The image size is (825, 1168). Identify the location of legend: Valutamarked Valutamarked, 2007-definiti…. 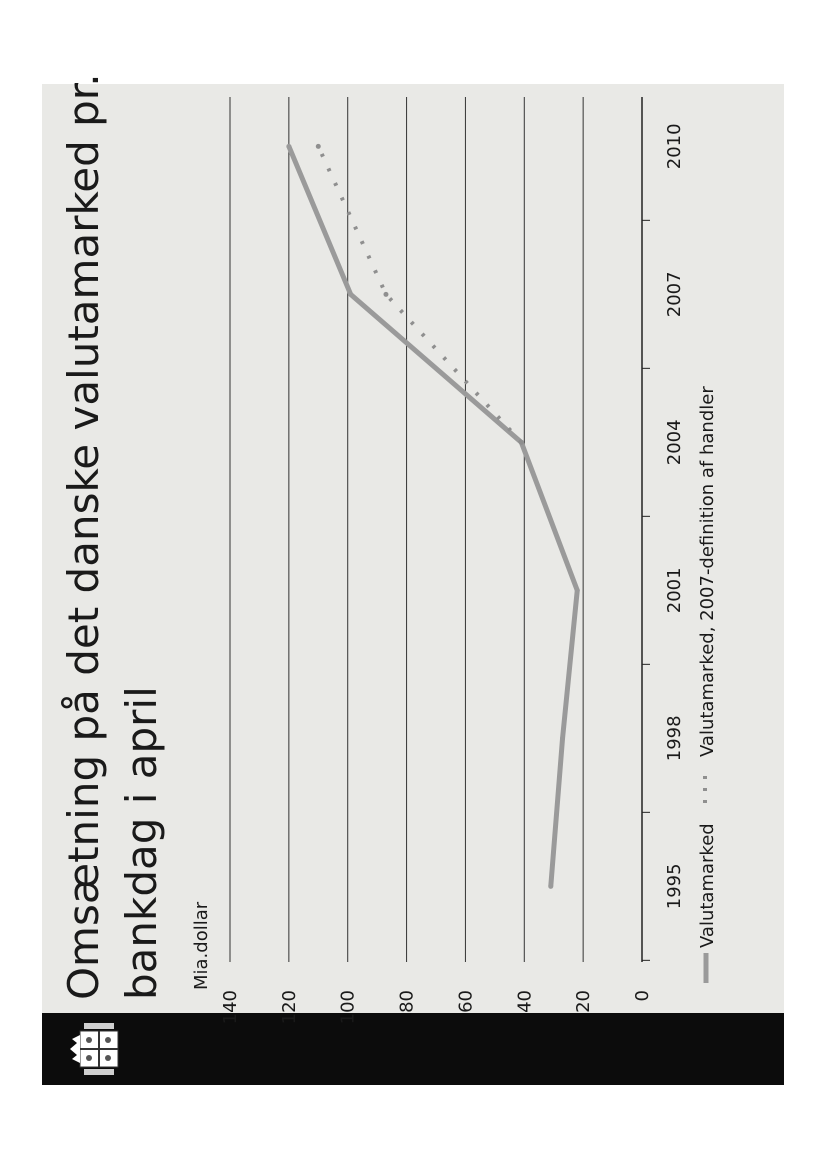
(707, 684).